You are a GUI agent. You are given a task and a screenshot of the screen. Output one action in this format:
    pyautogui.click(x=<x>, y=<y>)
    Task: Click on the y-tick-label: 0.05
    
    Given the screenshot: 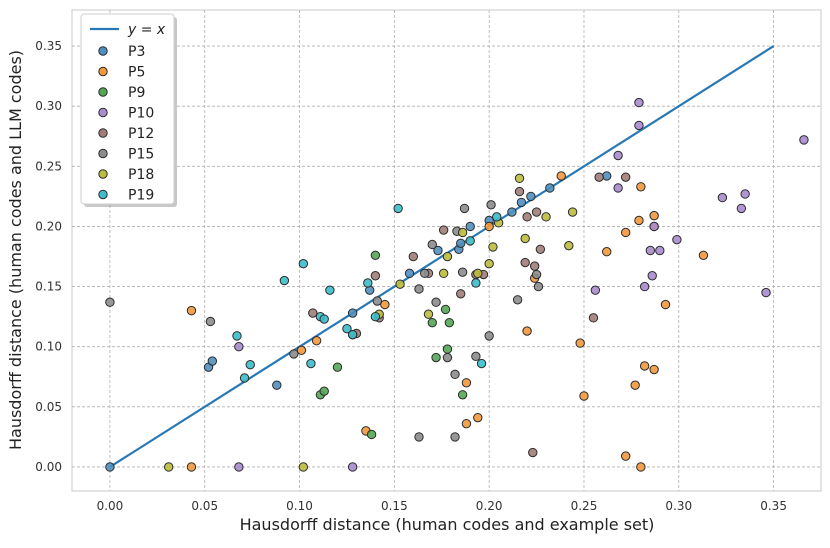 What is the action you would take?
    pyautogui.click(x=48, y=407)
    